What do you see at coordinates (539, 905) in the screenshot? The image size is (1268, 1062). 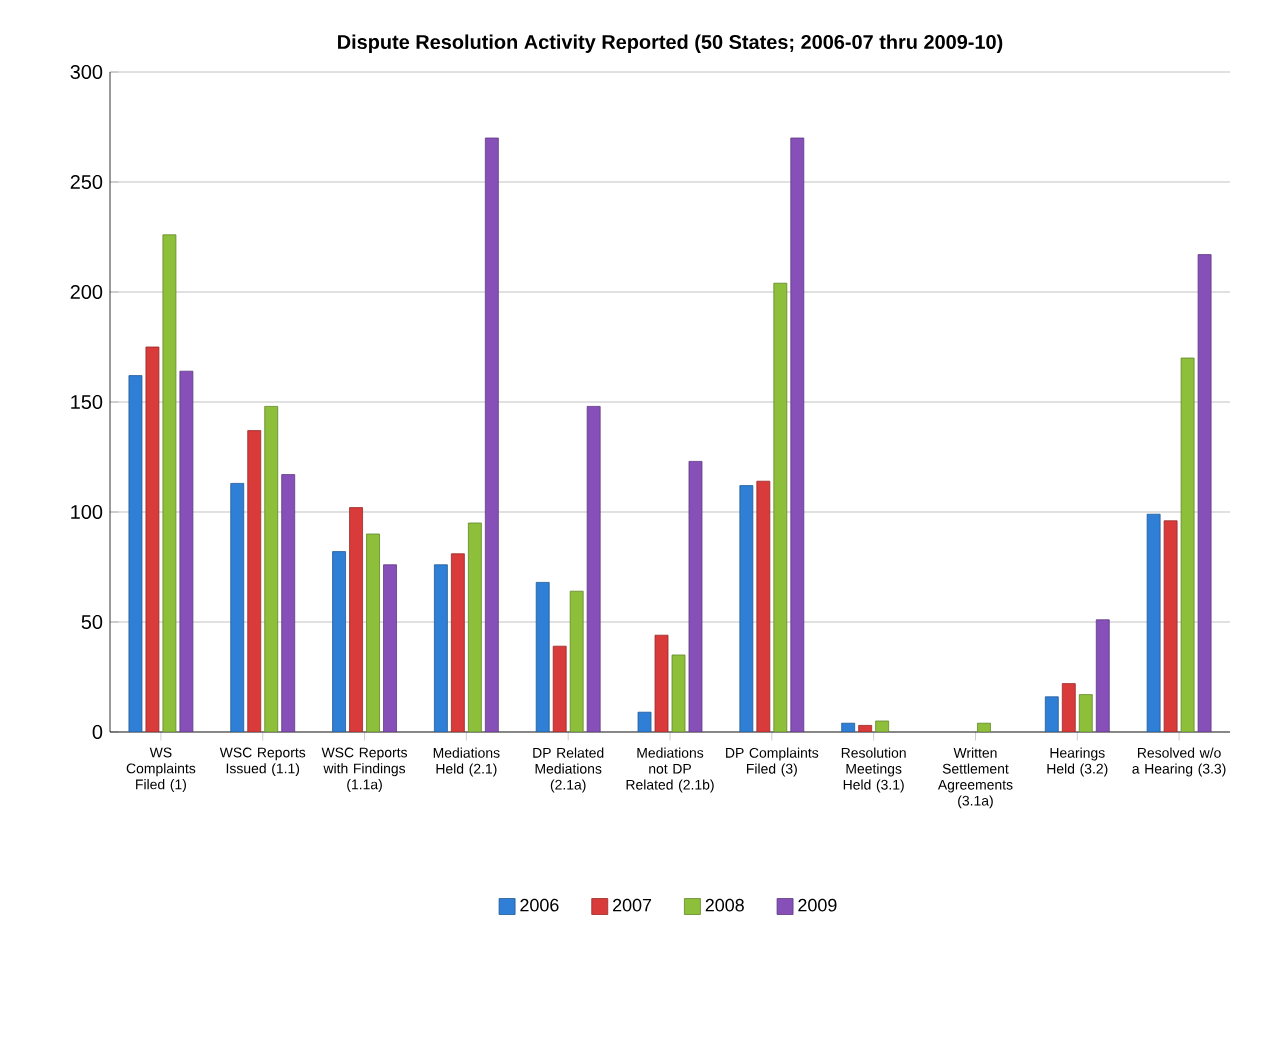 I see `legend-label: 2006` at bounding box center [539, 905].